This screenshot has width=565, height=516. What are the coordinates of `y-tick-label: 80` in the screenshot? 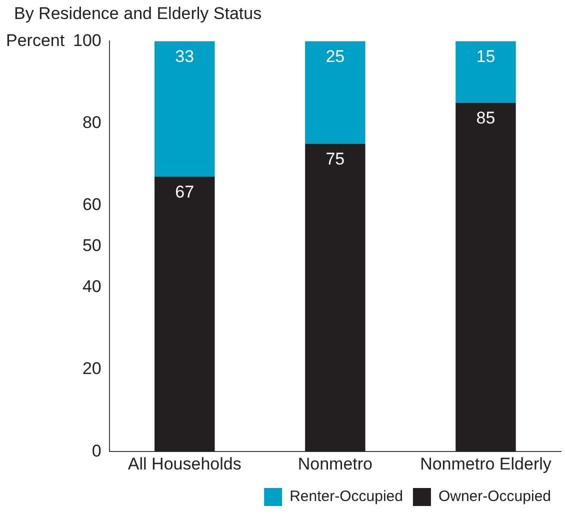 It's located at (92, 122).